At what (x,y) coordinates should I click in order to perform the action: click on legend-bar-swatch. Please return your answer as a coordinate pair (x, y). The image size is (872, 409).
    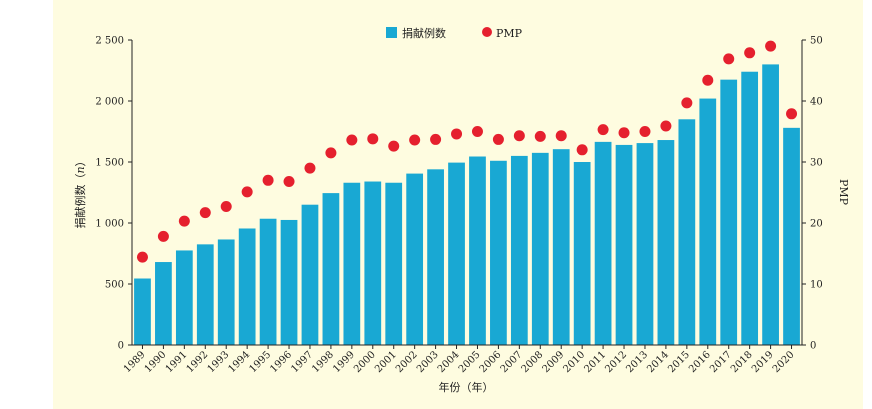
    Looking at the image, I should click on (391, 32).